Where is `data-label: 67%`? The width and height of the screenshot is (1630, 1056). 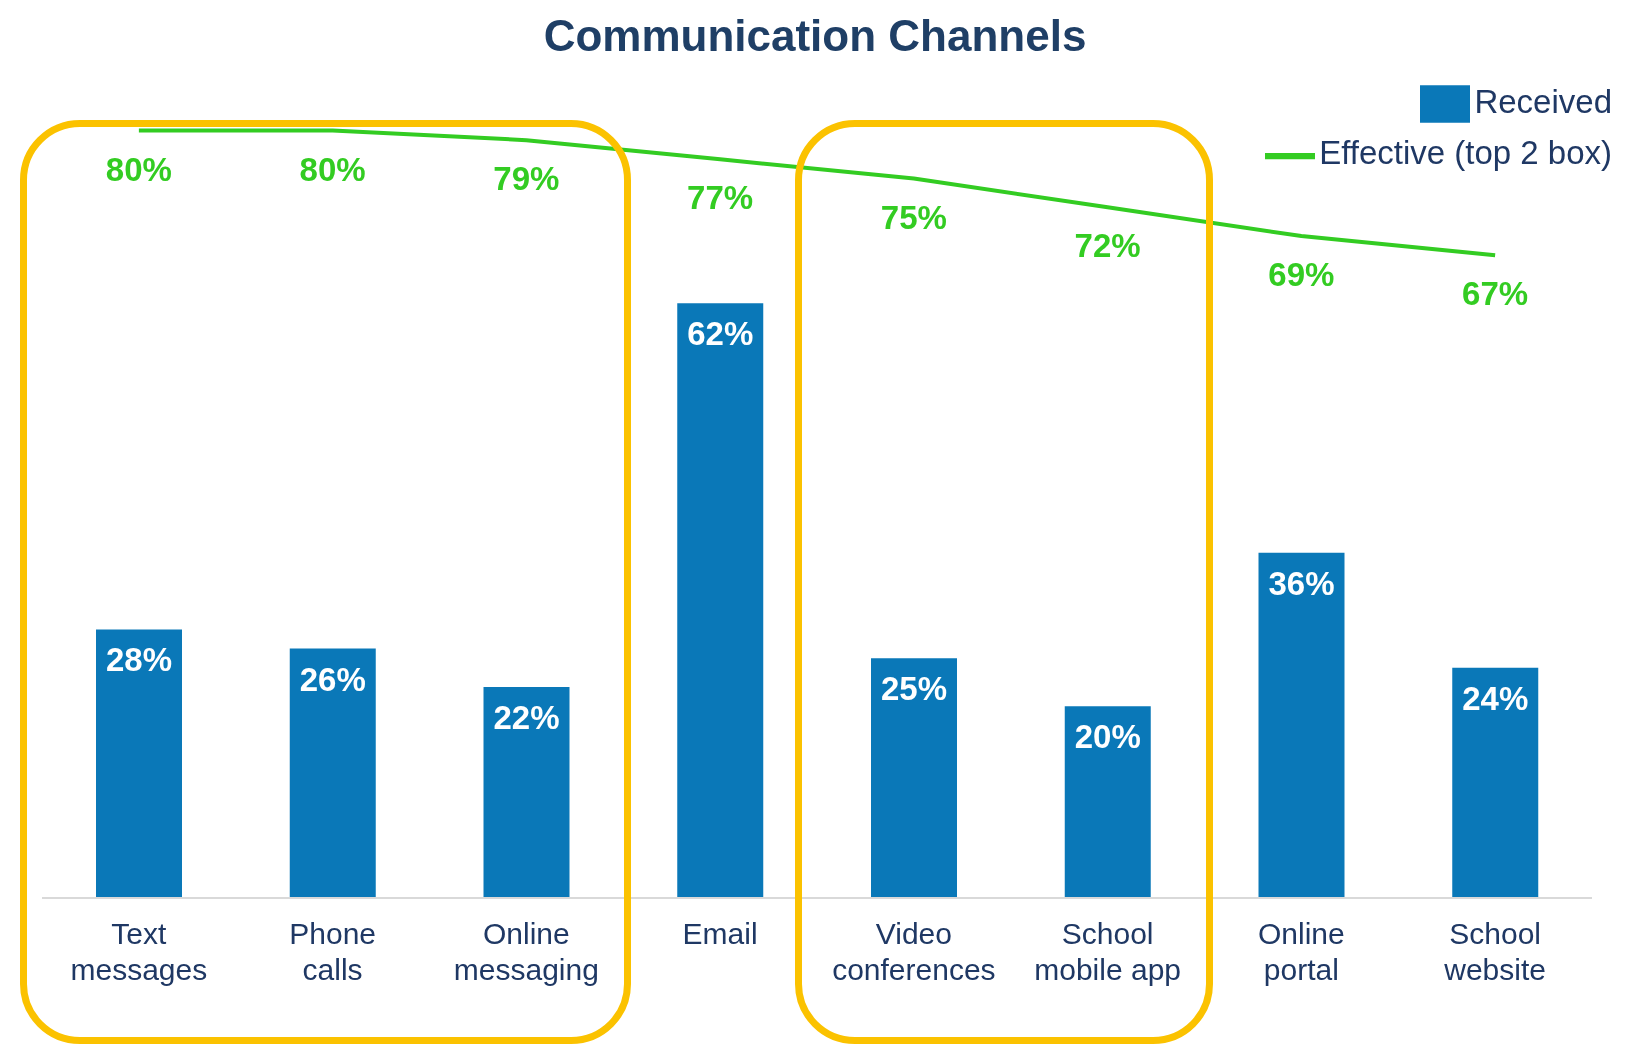 data-label: 67% is located at coordinates (1495, 294).